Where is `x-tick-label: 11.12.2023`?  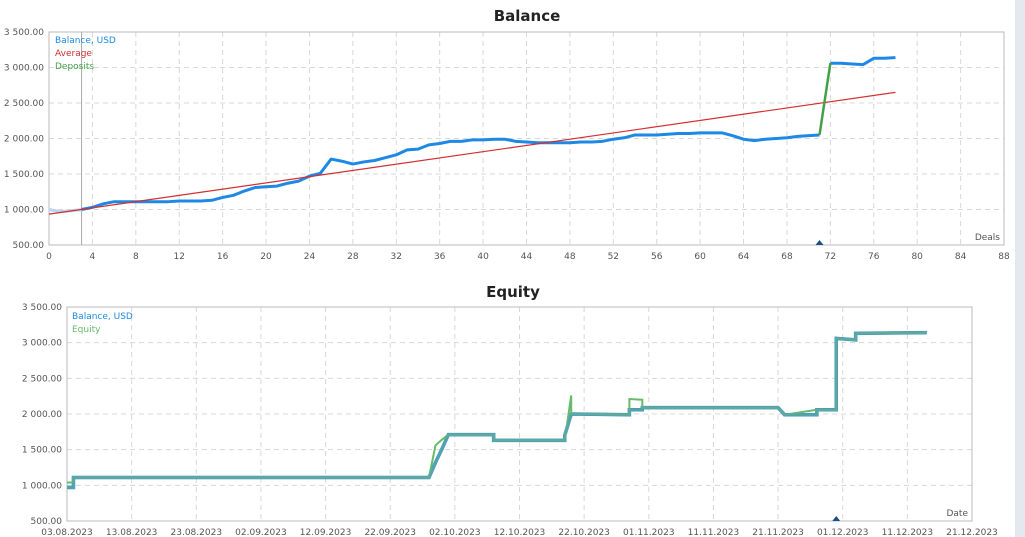
x-tick-label: 11.12.2023 is located at coordinates (908, 532).